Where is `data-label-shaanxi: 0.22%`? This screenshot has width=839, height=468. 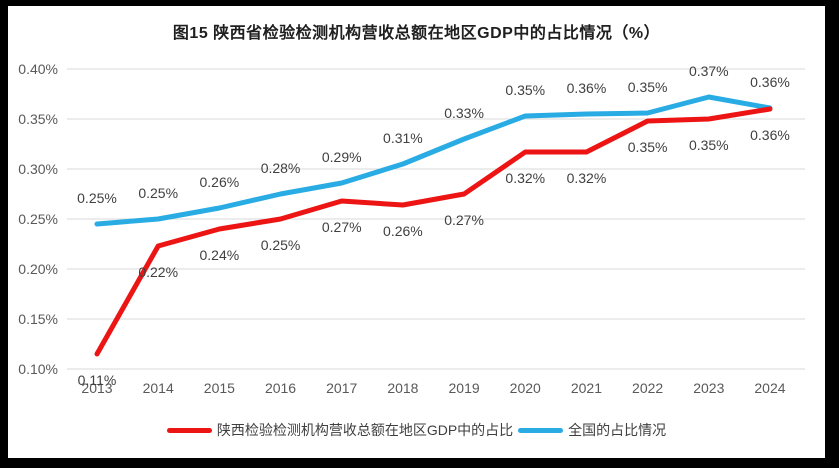 data-label-shaanxi: 0.22% is located at coordinates (158, 272).